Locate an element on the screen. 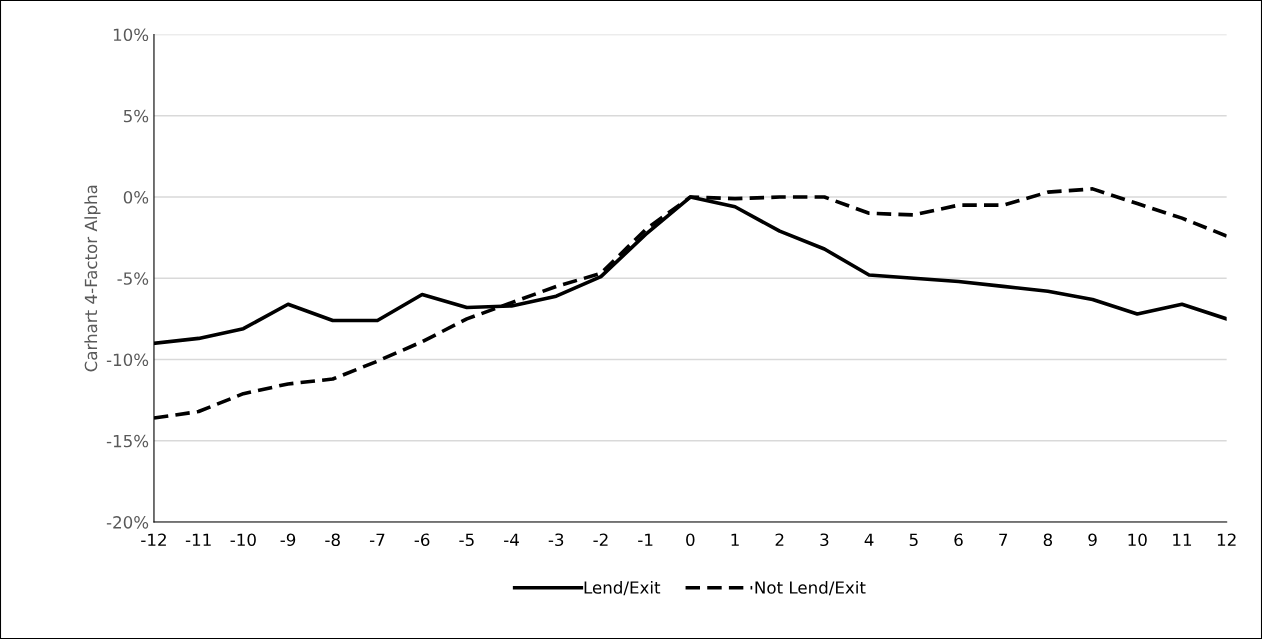  x-tick-label: 6 is located at coordinates (958, 540).